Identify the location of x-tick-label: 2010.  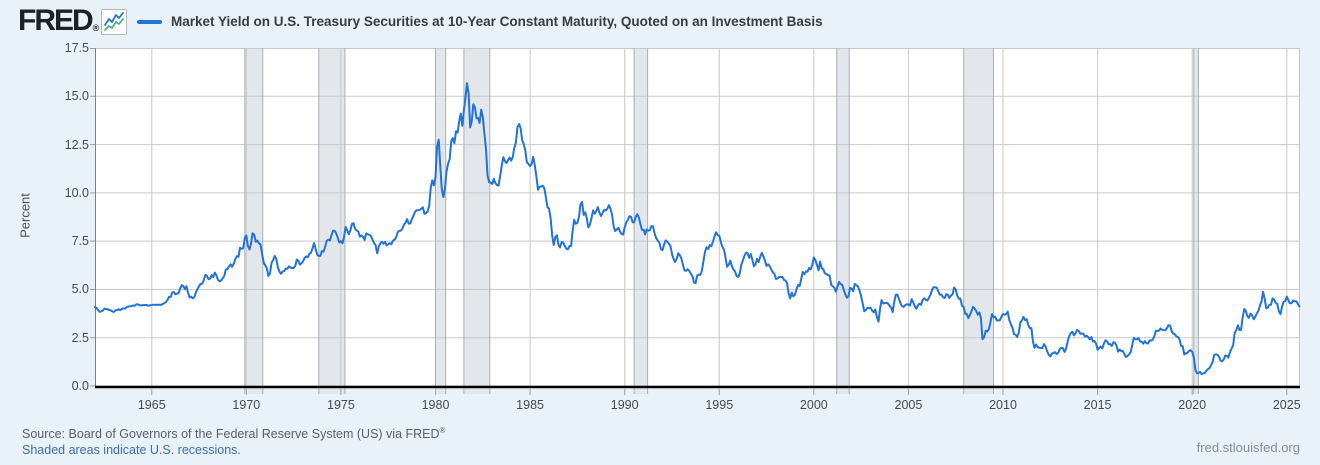
(1003, 405).